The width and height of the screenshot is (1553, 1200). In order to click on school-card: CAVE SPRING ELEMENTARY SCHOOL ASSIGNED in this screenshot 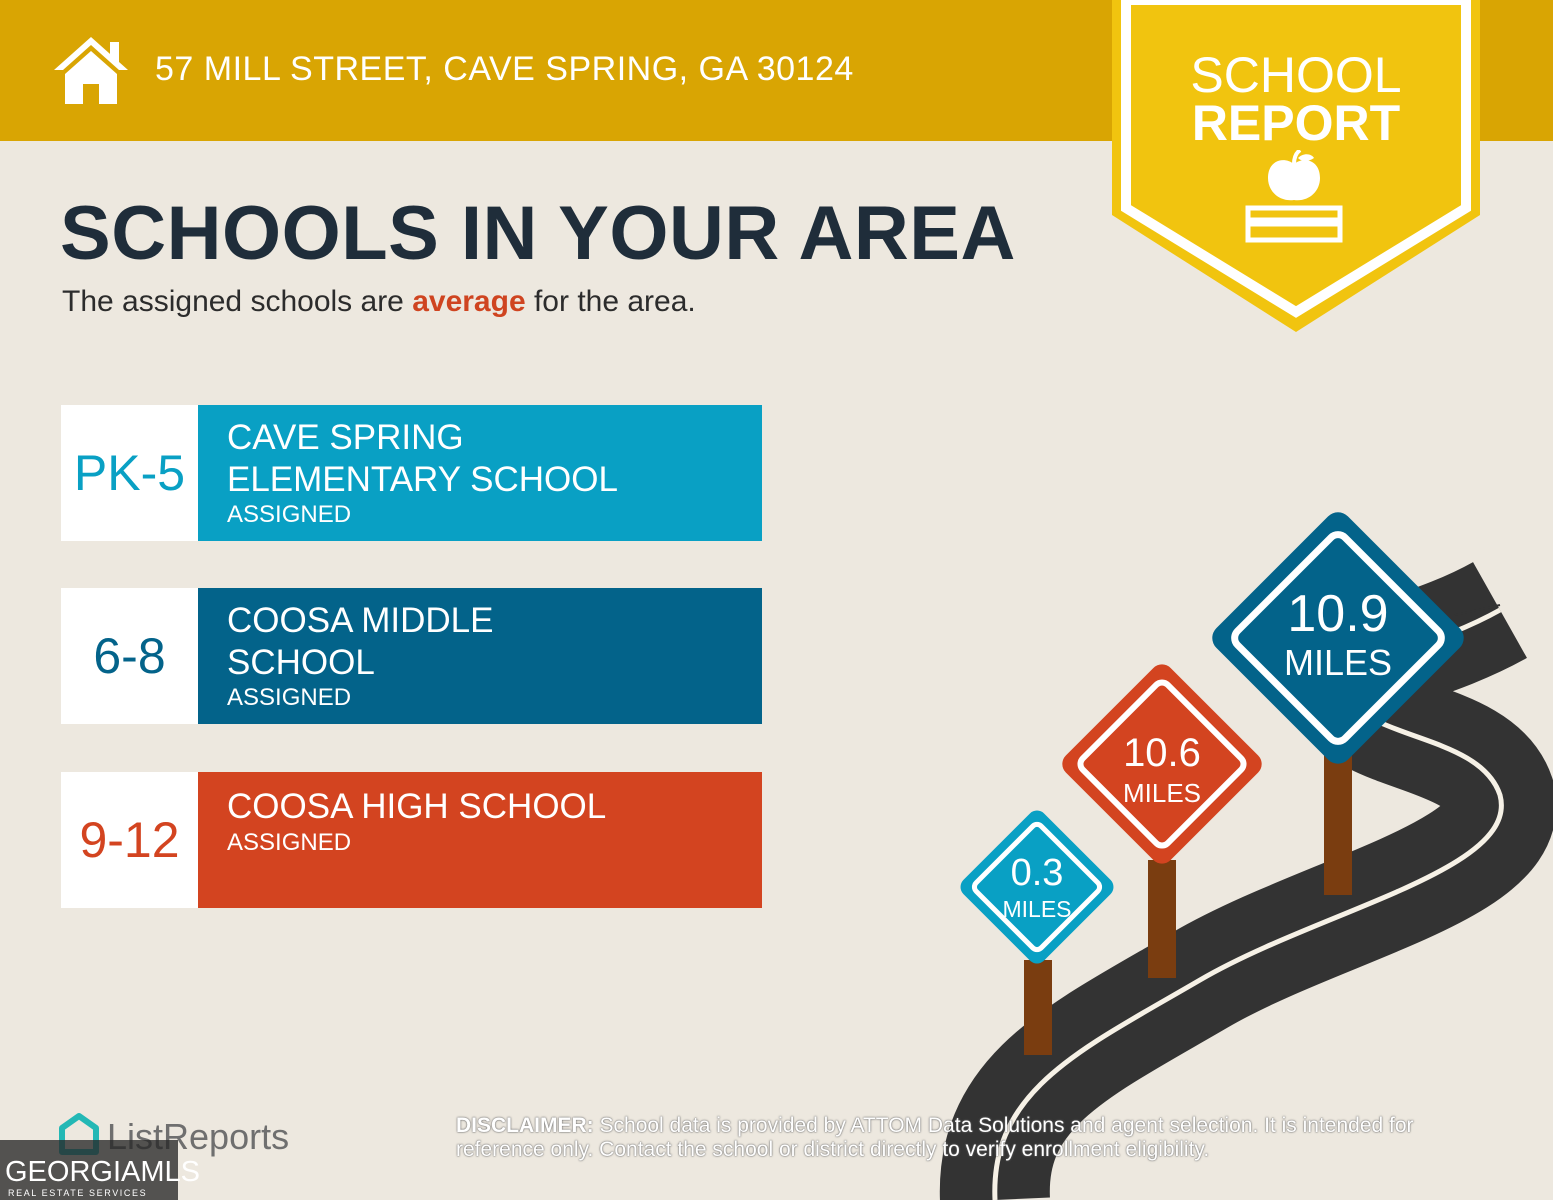, I will do `click(480, 473)`.